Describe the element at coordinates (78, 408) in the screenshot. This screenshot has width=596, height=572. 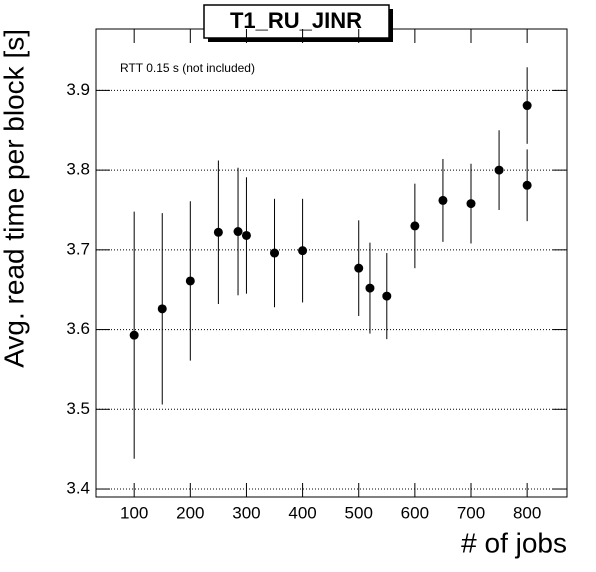
I see `y-tick-label: 3.5` at that location.